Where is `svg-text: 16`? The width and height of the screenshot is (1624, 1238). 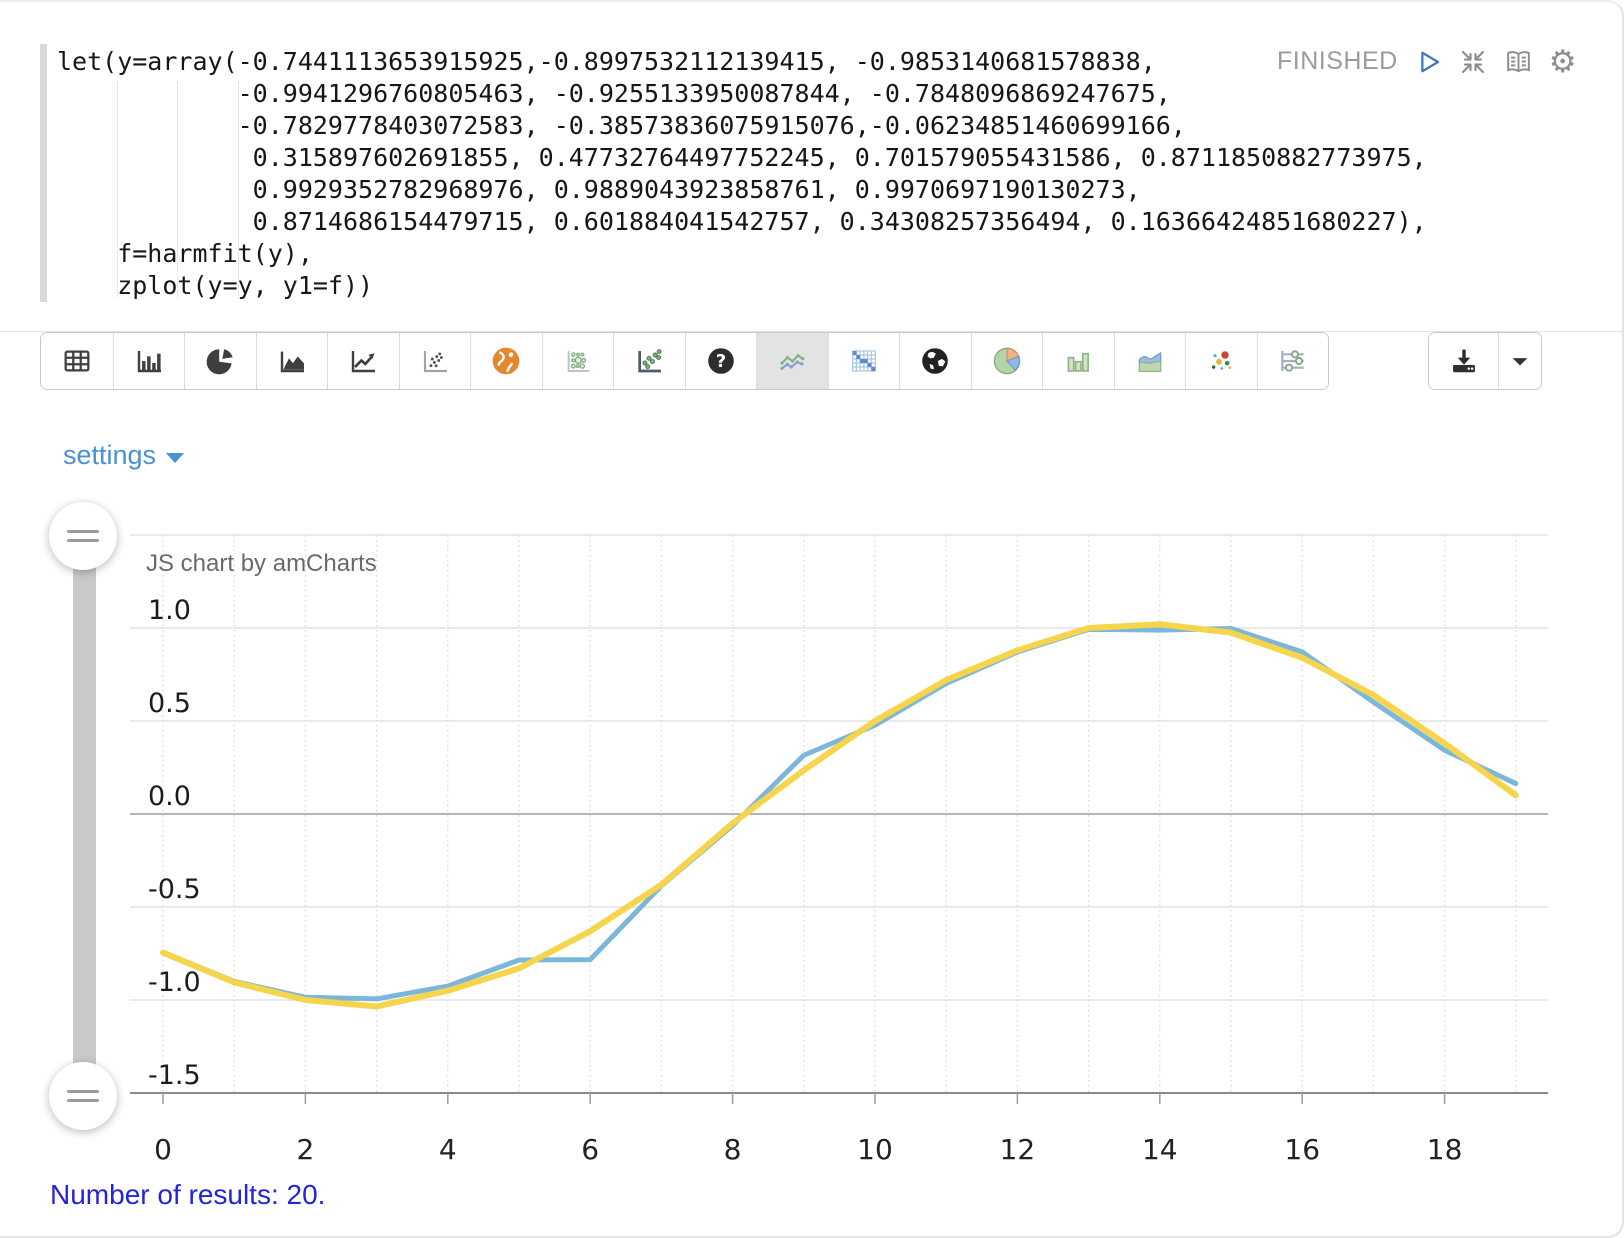 svg-text: 16 is located at coordinates (1302, 1149).